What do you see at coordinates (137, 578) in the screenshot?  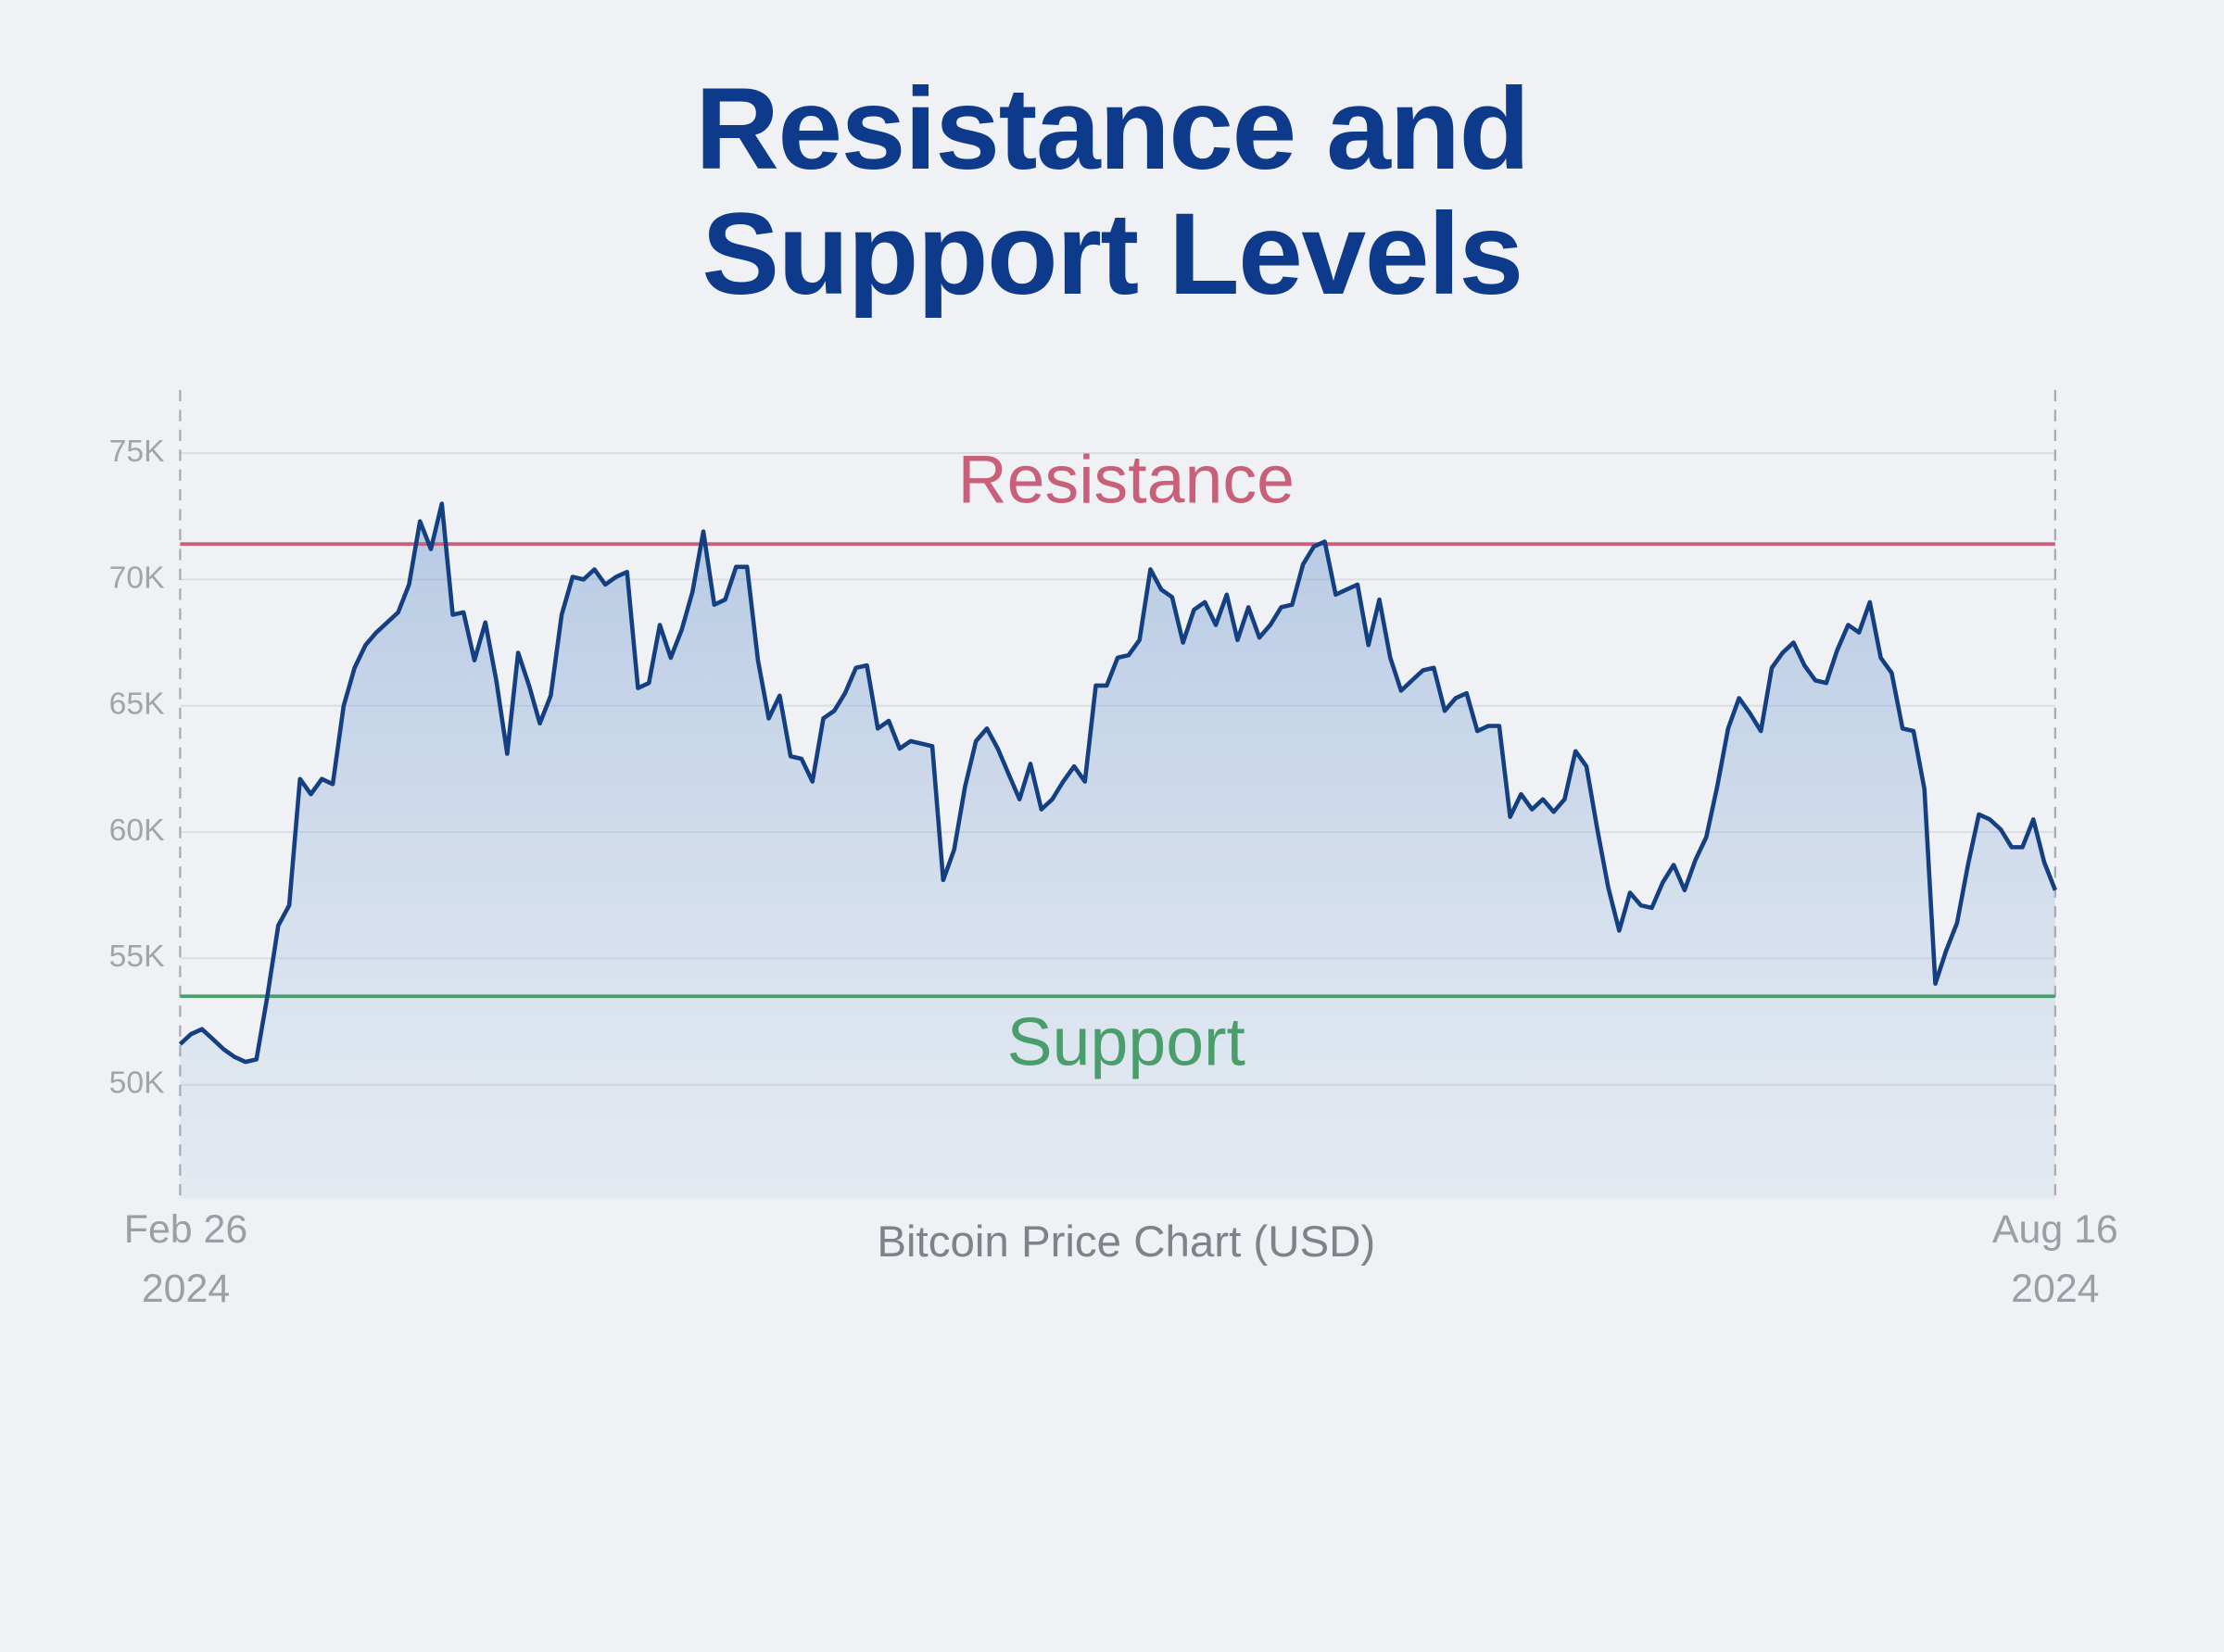 I see `y-tick-label: 70K` at bounding box center [137, 578].